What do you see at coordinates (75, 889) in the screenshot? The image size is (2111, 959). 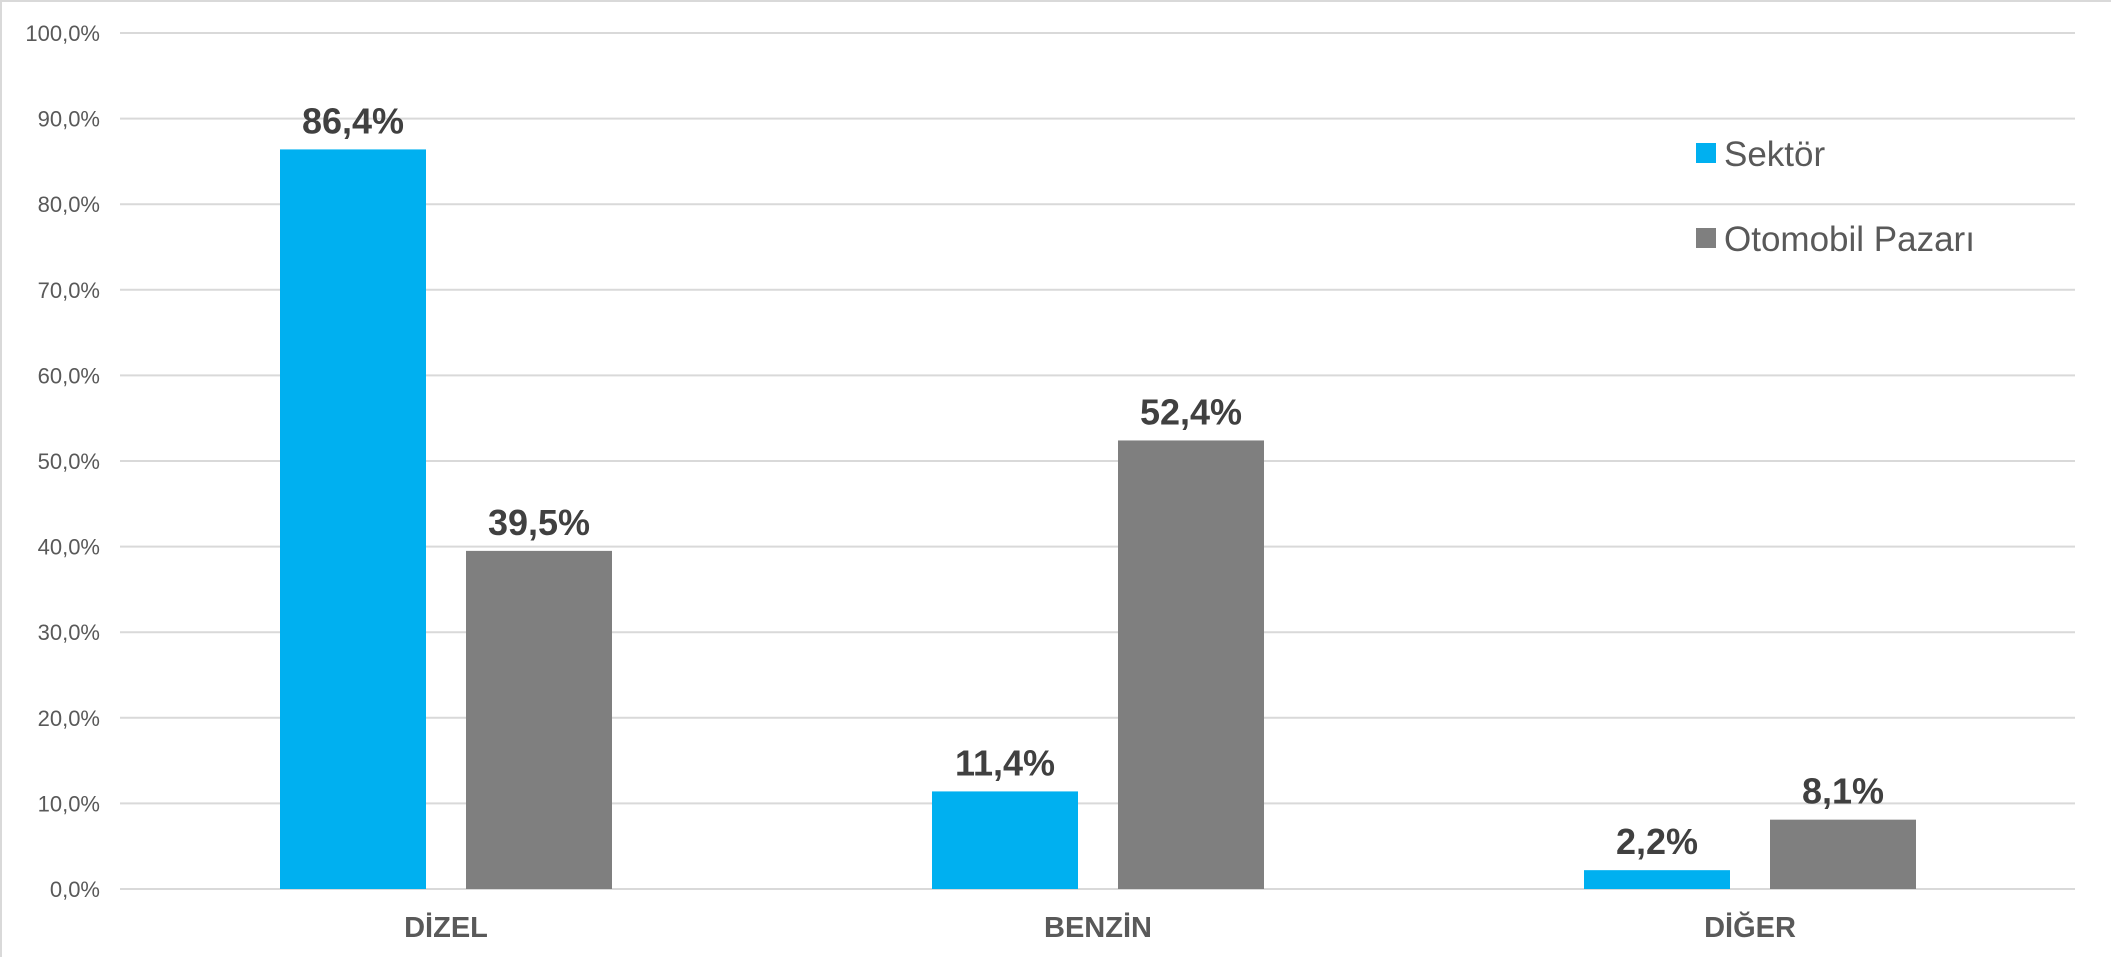 I see `y-tick-label: 0,0%` at bounding box center [75, 889].